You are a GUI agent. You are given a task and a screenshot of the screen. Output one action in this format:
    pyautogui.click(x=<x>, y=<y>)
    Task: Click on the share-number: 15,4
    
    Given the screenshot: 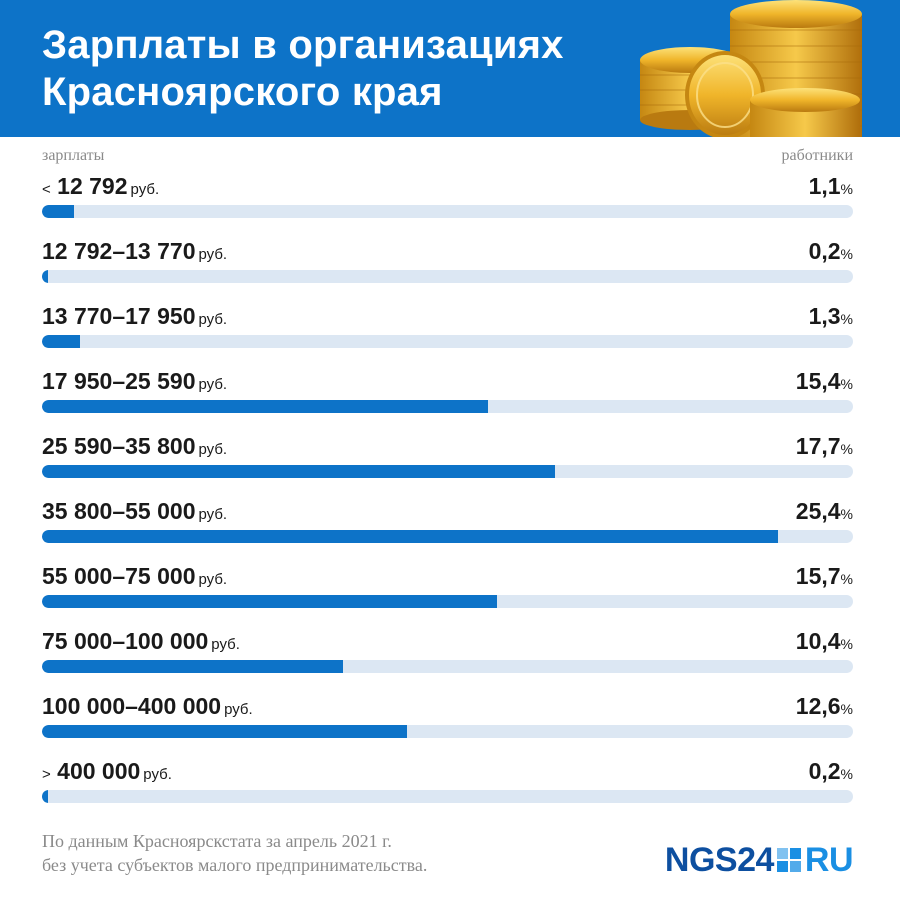 What is the action you would take?
    pyautogui.click(x=818, y=381)
    